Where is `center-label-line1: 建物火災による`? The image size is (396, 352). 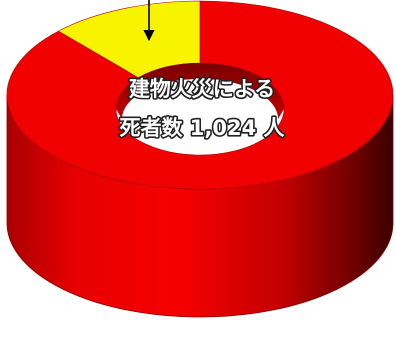
center-label-line1: 建物火災による is located at coordinates (202, 89).